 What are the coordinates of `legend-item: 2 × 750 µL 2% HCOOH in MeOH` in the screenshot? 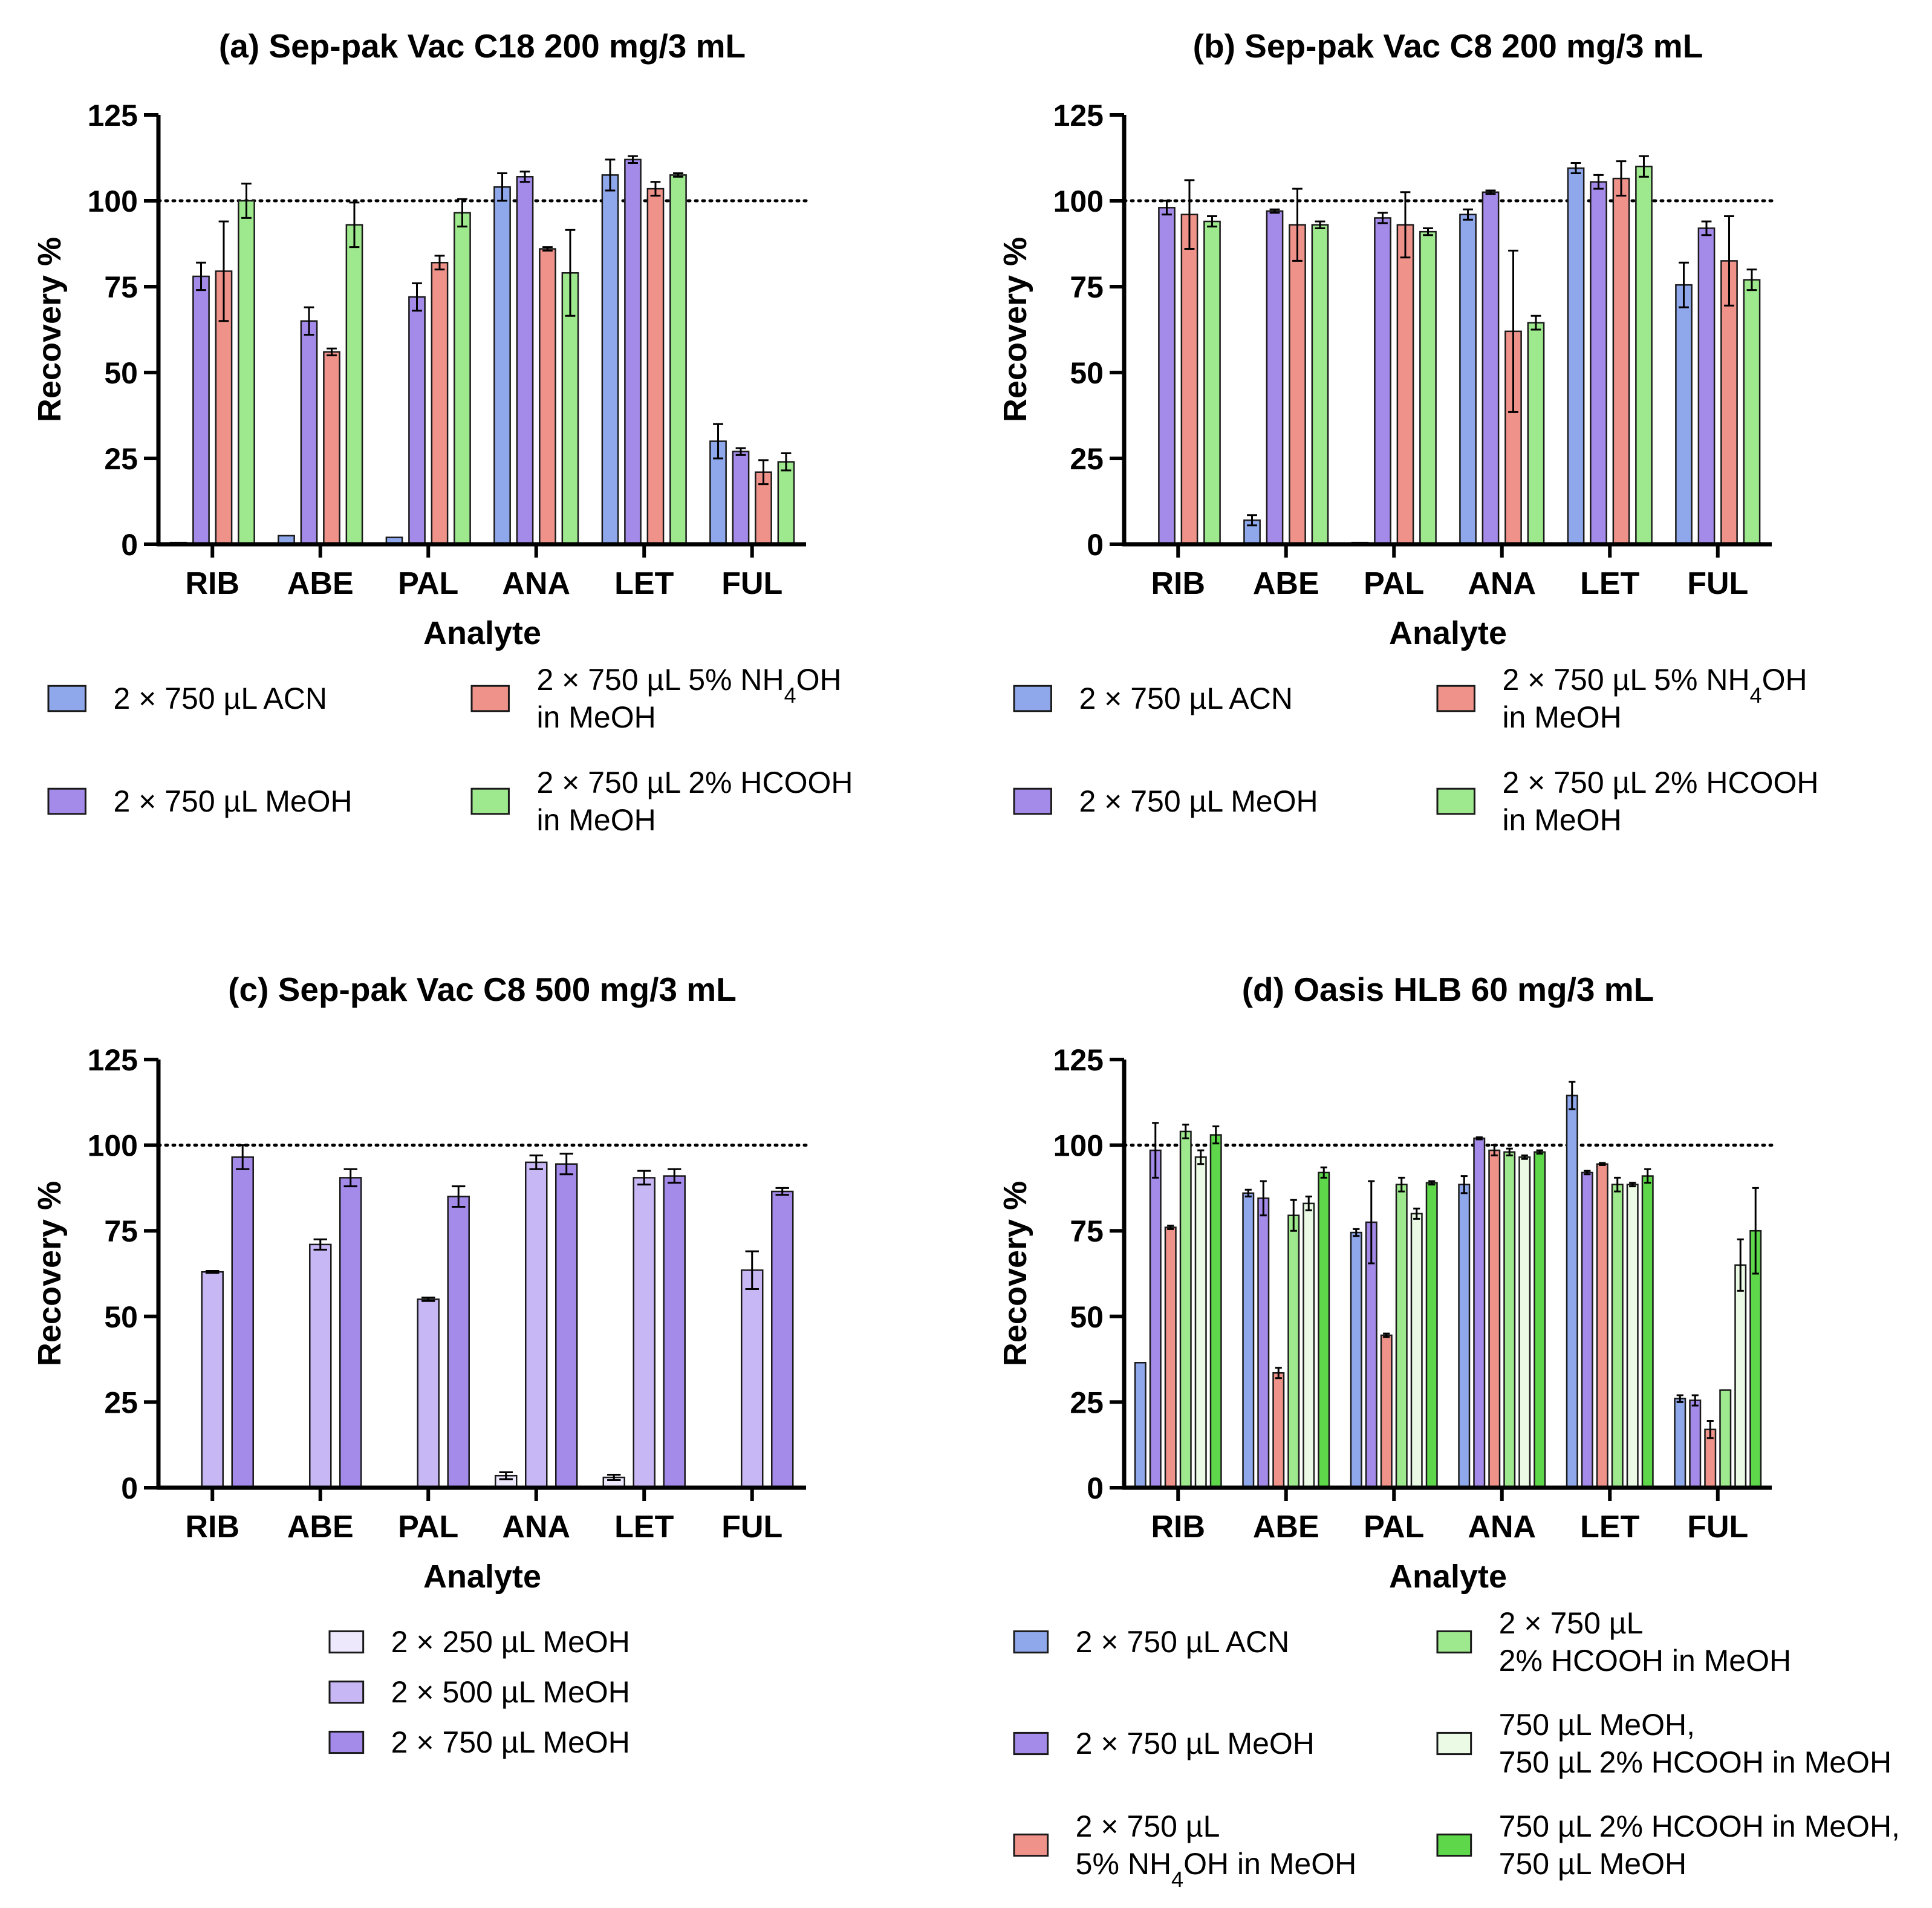 It's located at (1614, 1642).